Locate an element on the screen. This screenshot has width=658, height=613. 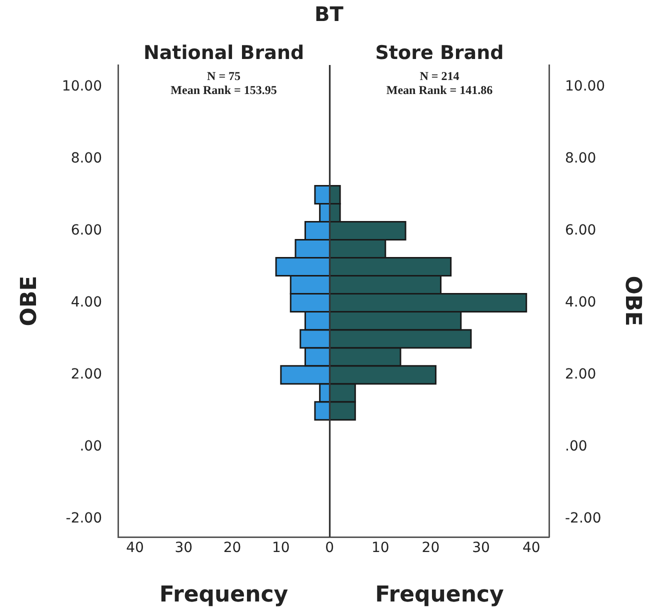
annotation: Mean Rank = 141.86 is located at coordinates (439, 90).